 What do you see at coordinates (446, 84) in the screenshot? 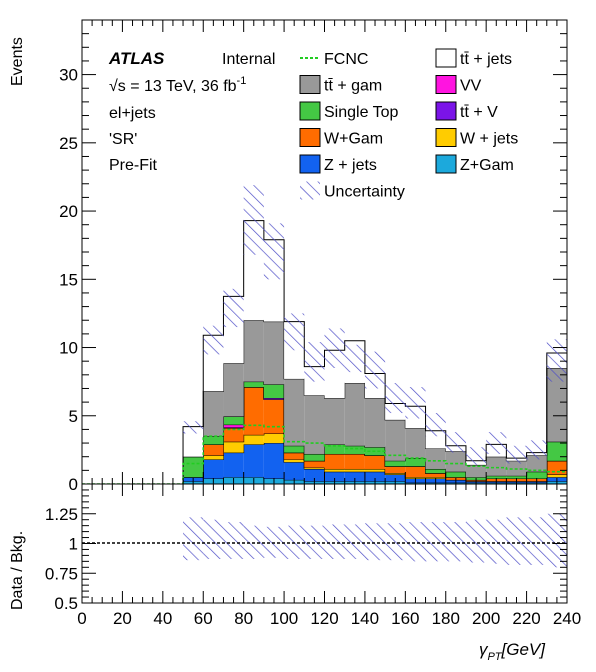
I see `legend-swatch-vv` at bounding box center [446, 84].